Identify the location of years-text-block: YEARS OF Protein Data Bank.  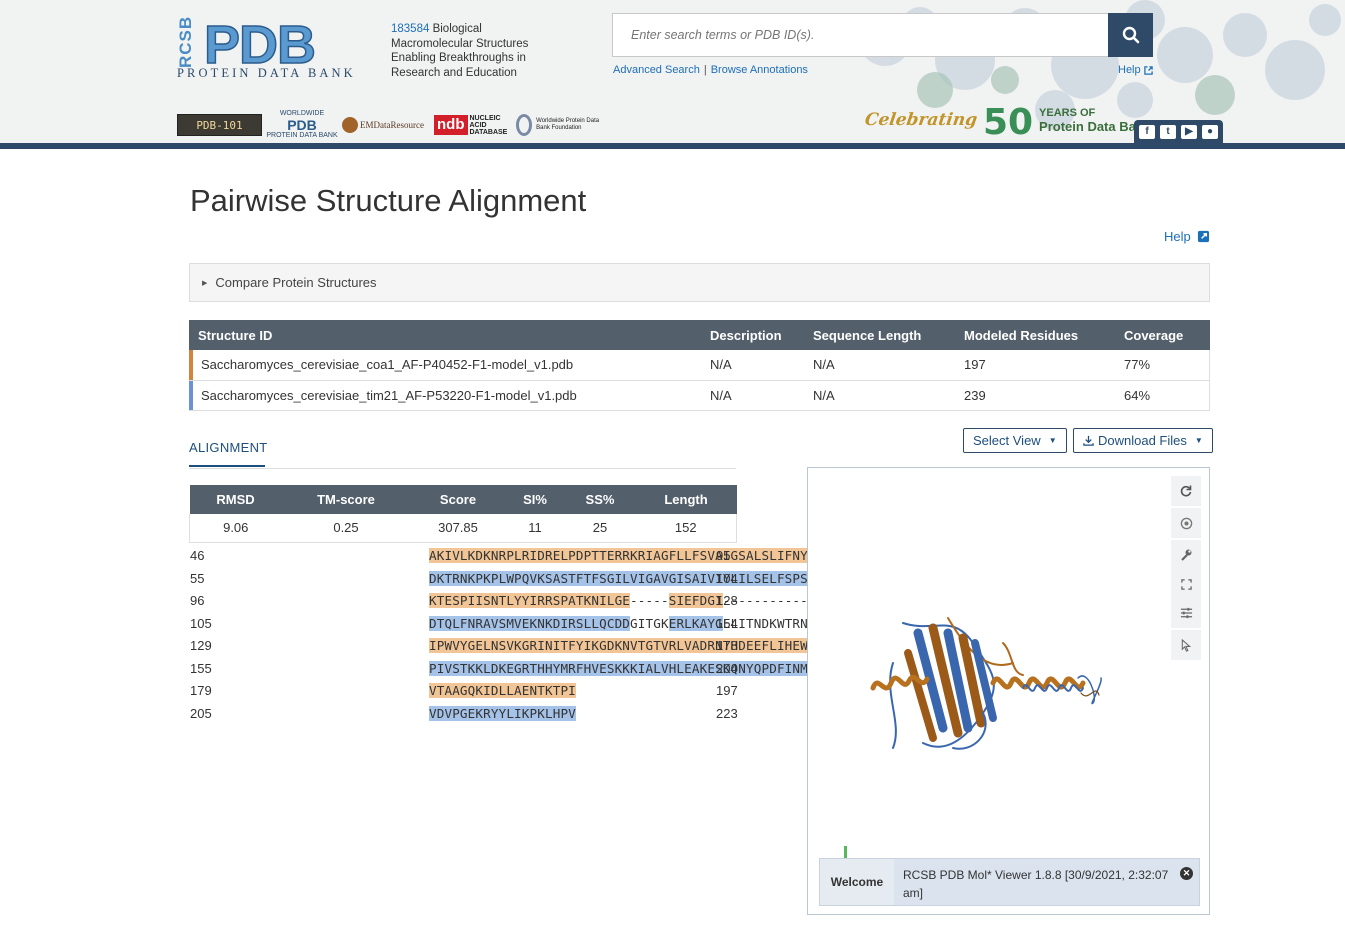
(1095, 120).